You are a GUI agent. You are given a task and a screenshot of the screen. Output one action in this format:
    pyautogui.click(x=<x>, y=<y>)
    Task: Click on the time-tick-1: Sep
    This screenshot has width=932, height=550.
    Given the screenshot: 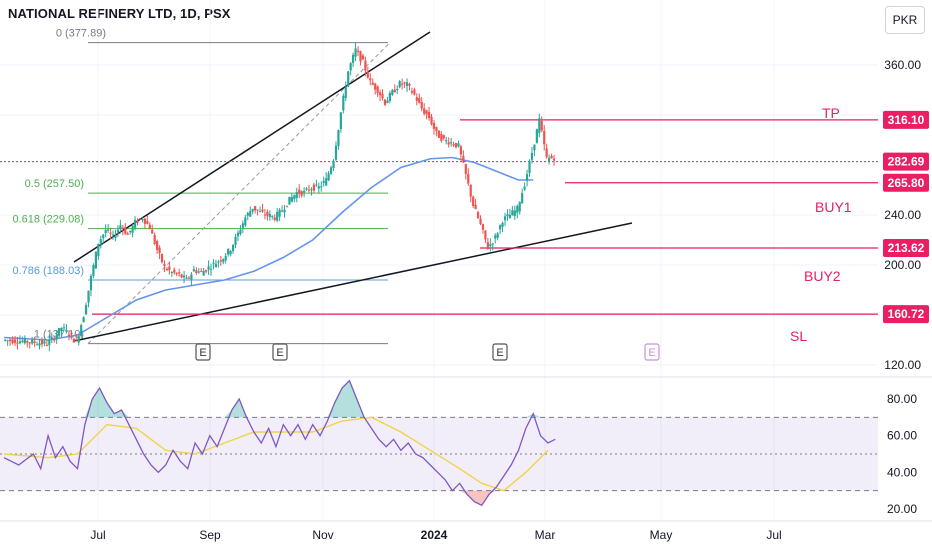 What is the action you would take?
    pyautogui.click(x=210, y=535)
    